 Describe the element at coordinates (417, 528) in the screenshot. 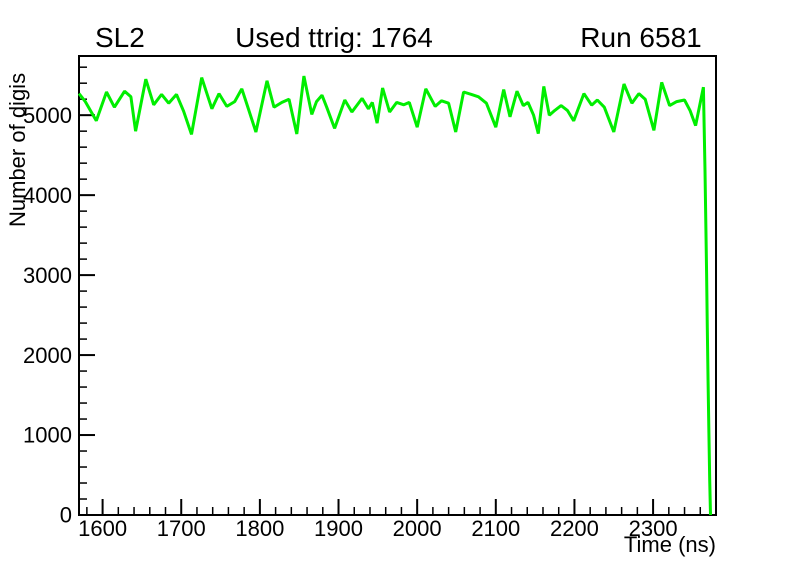

I see `x-tick-label: 2000` at that location.